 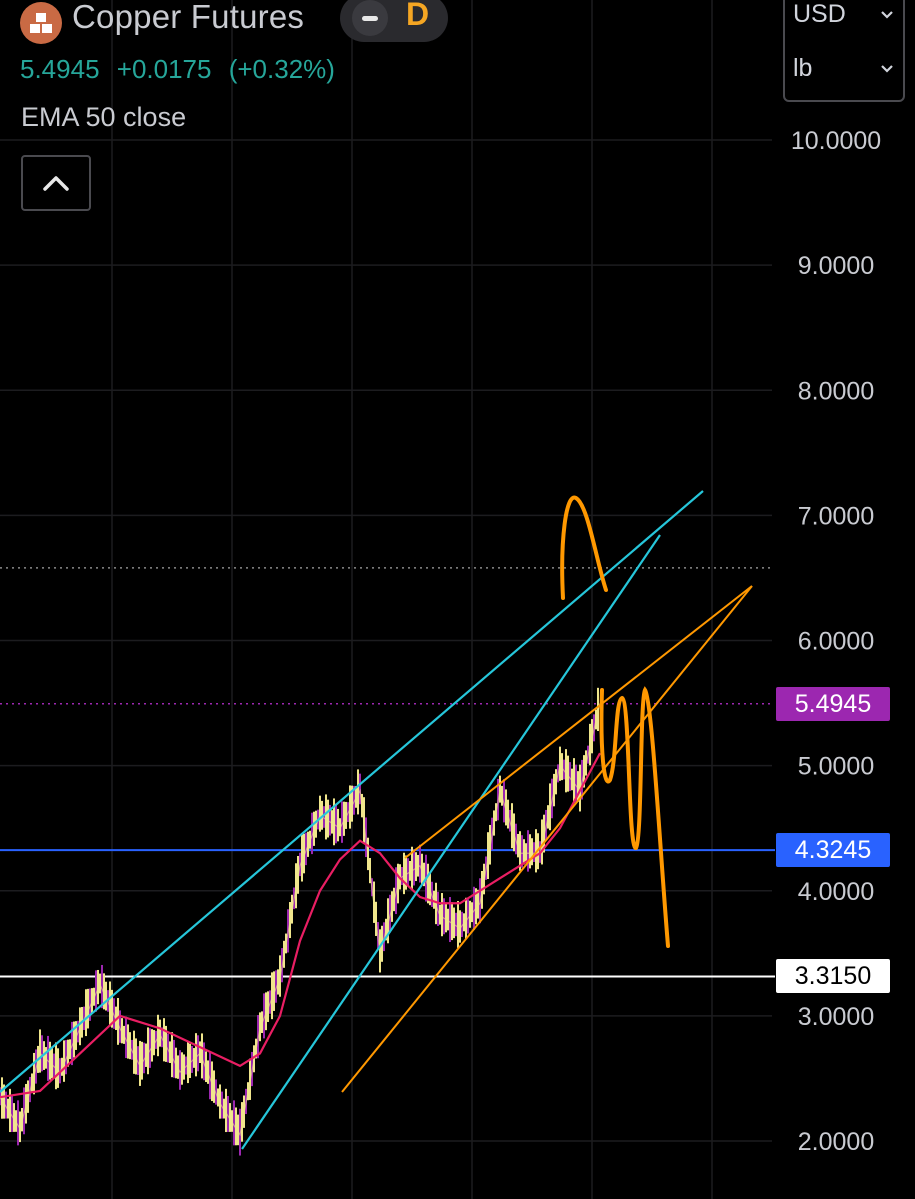 I want to click on price-change: +0.0175, so click(x=164, y=69).